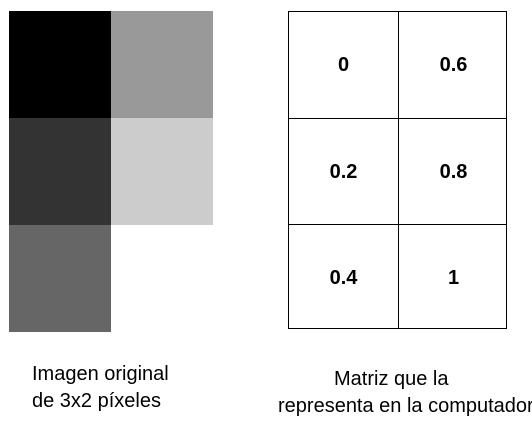 This screenshot has width=532, height=426. I want to click on matrix-cell: 0.2, so click(343, 171).